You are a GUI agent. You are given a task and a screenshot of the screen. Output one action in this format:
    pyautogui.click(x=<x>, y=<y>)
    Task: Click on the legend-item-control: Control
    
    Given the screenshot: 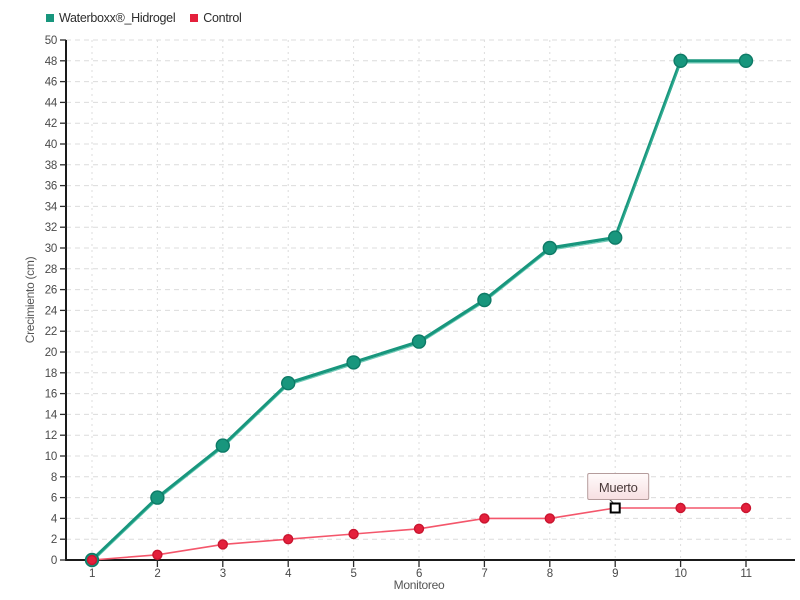 What is the action you would take?
    pyautogui.click(x=216, y=18)
    